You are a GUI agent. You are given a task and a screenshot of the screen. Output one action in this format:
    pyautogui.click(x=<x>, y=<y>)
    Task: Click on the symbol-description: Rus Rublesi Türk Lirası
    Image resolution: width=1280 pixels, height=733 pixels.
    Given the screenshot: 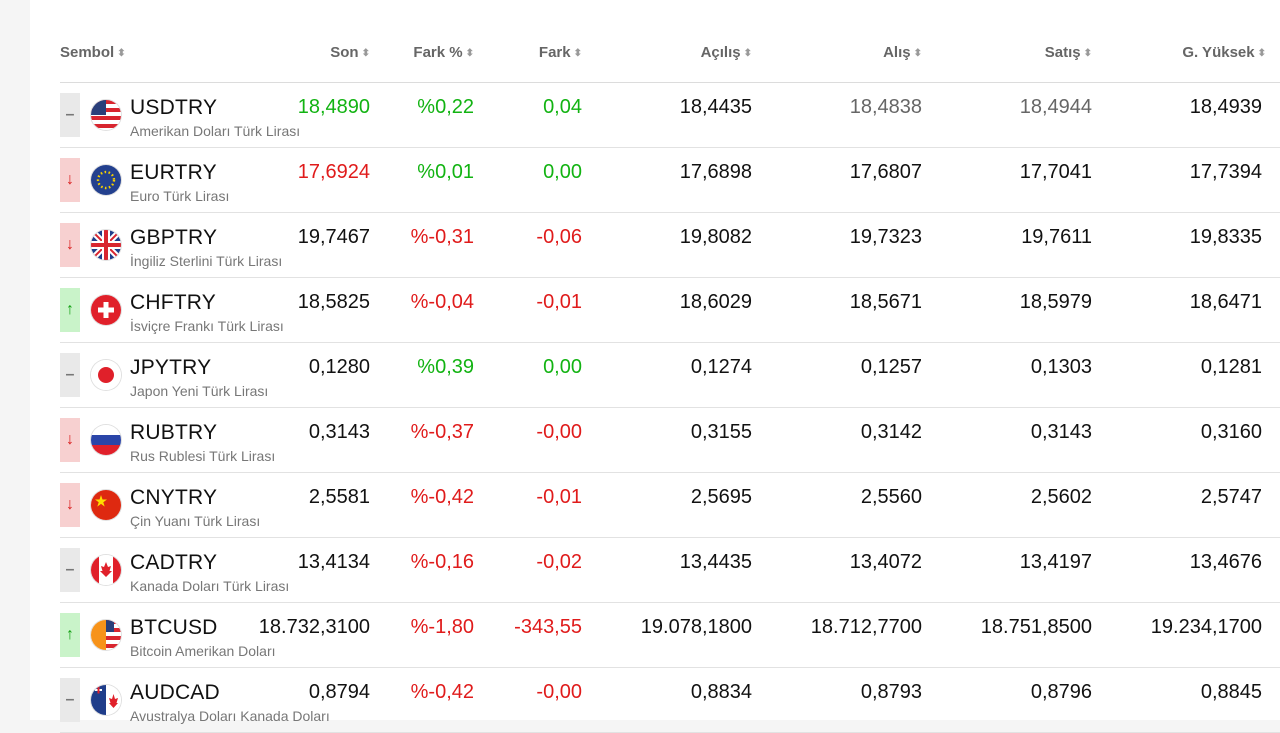 What is the action you would take?
    pyautogui.click(x=203, y=456)
    